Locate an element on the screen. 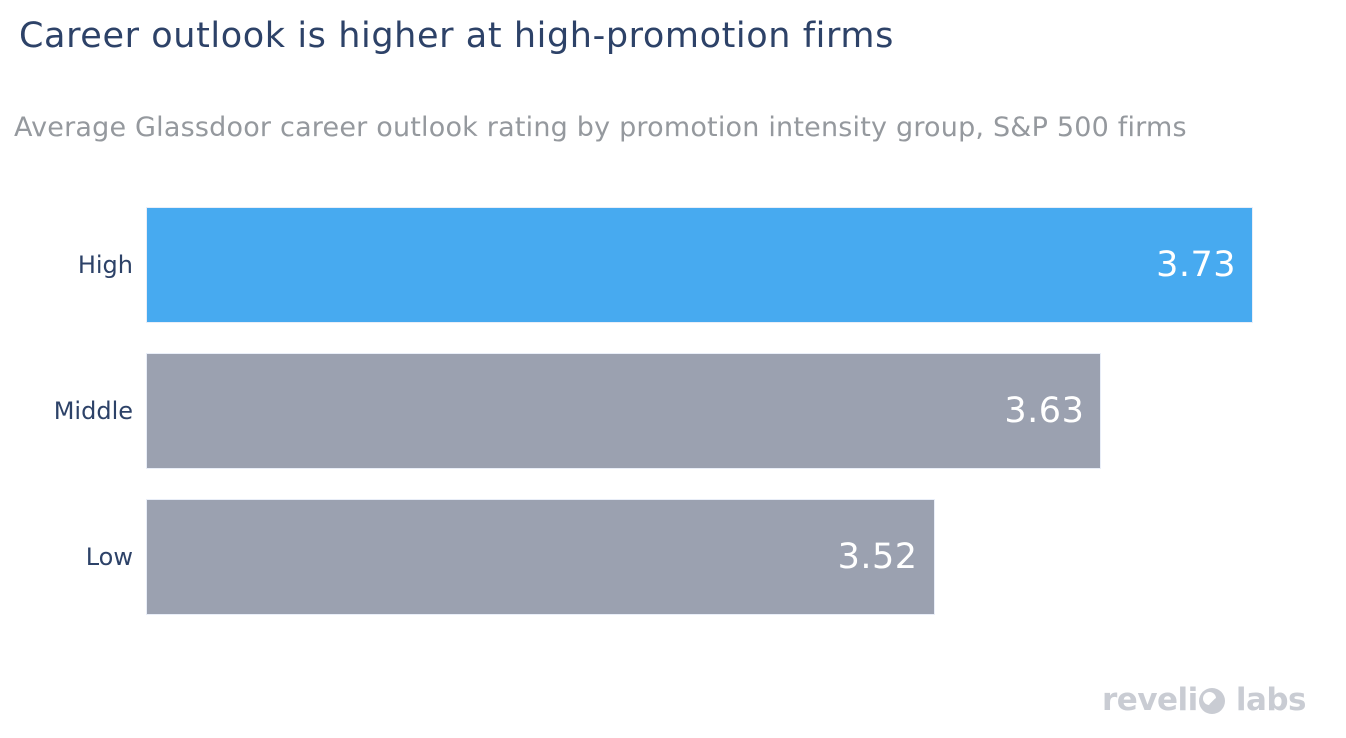  bar-track: 3.63 is located at coordinates (746, 411).